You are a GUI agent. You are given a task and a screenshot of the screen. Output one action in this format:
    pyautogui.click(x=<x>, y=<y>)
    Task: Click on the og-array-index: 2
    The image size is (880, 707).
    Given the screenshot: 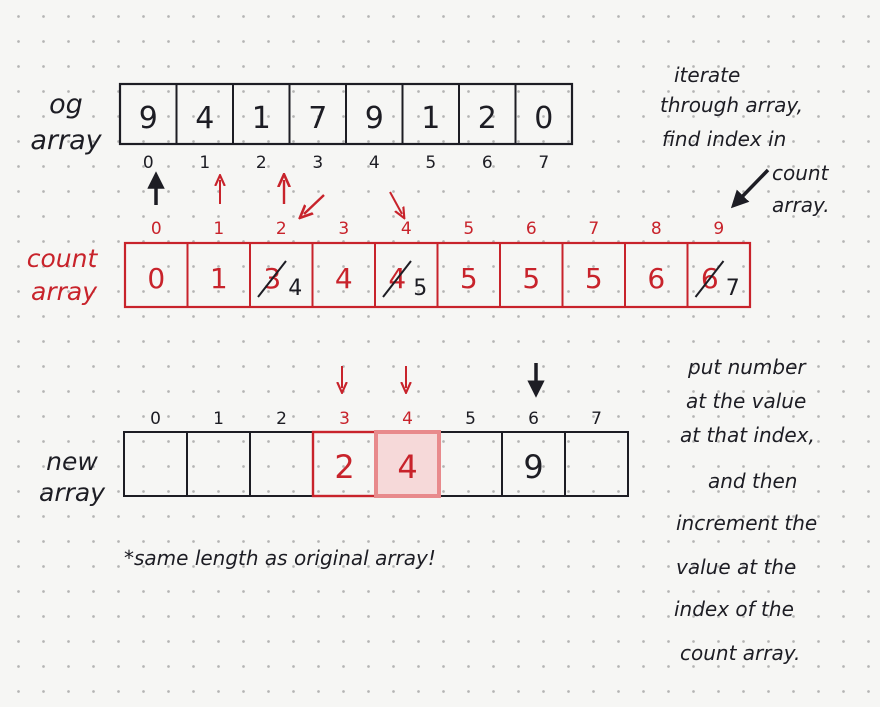 What is the action you would take?
    pyautogui.click(x=261, y=163)
    